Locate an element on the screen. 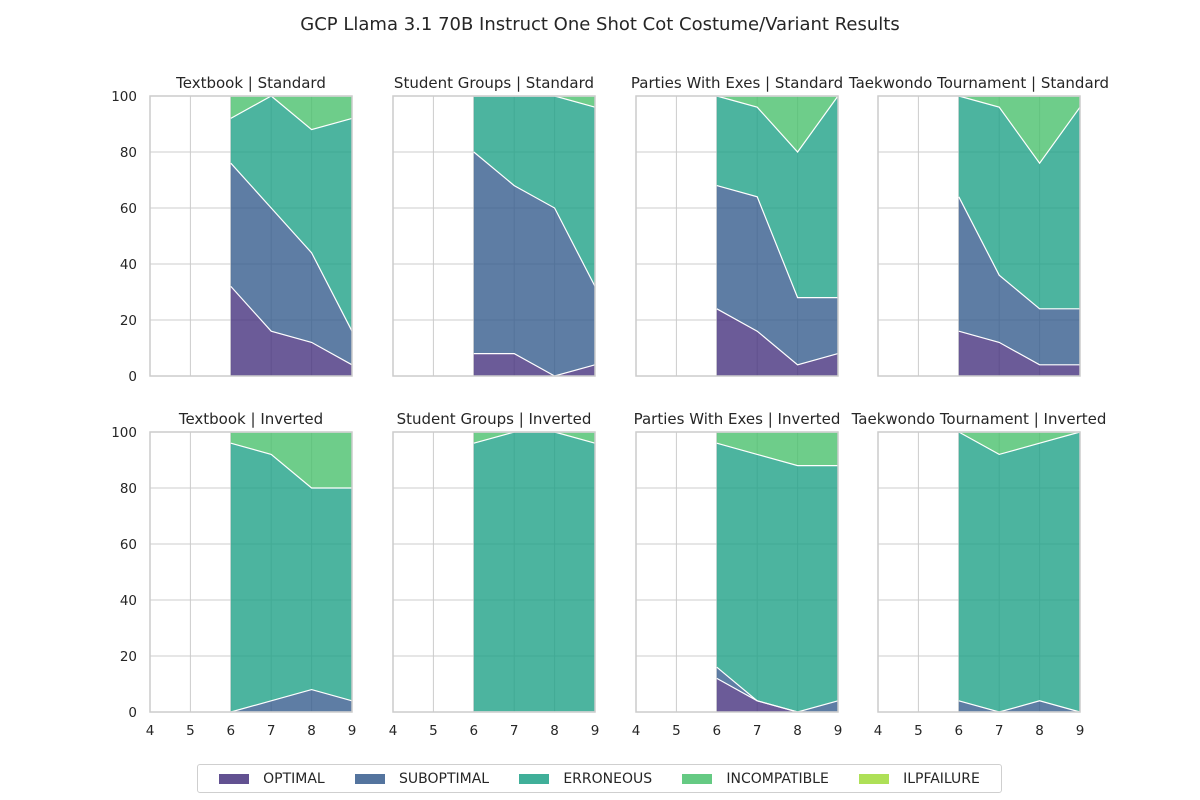  panel-1: Textbook | Standard 0 20 40 60 80 100 is located at coordinates (232, 229).